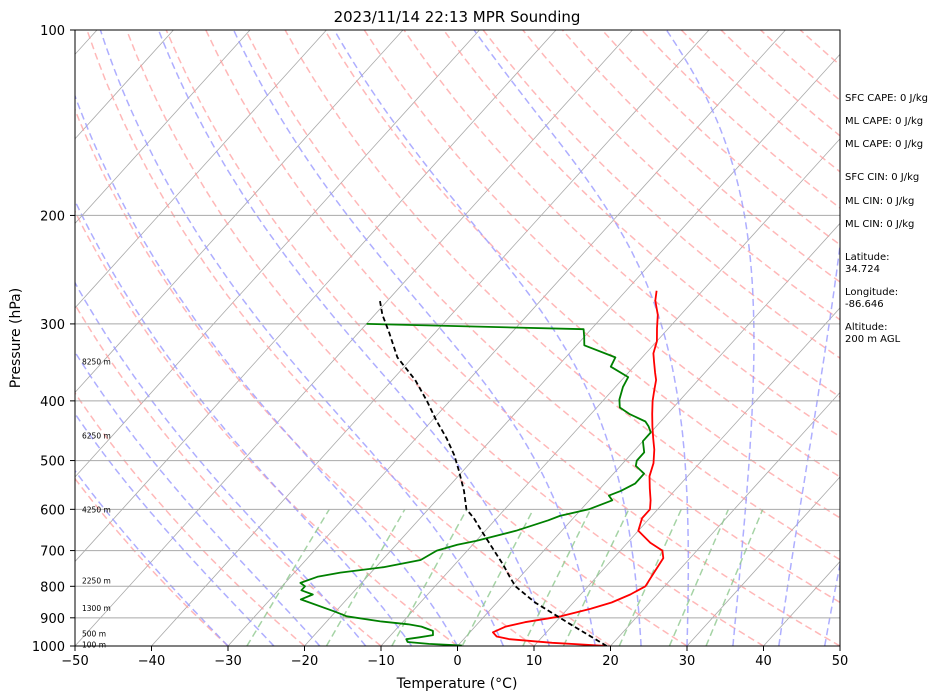  Describe the element at coordinates (867, 263) in the screenshot. I see `sounding-info-item: Latitude: 34.724` at that location.